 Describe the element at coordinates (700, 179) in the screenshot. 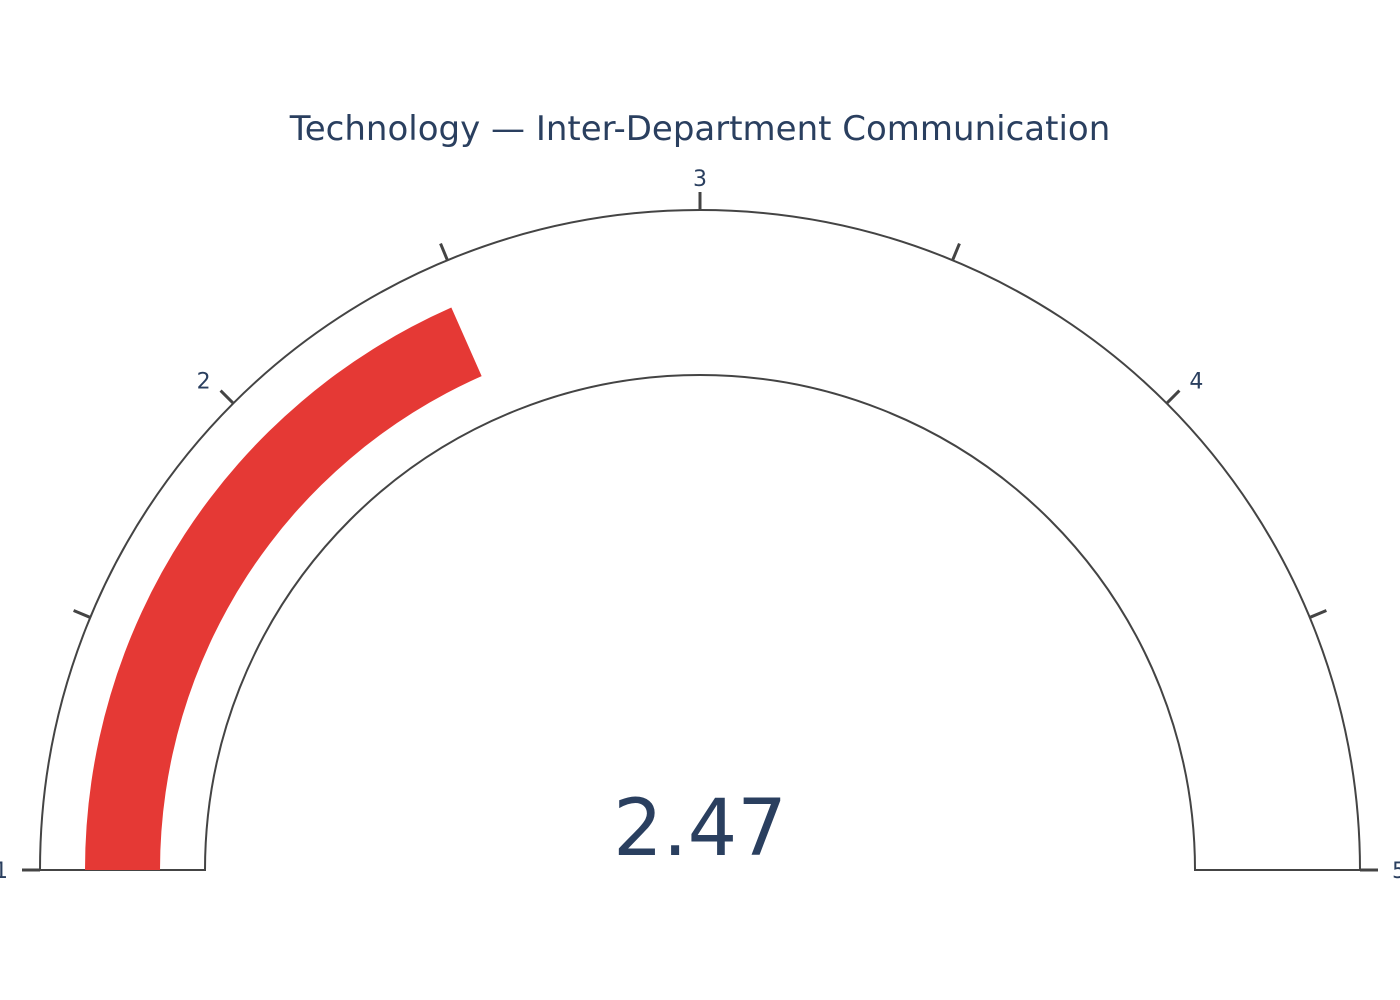

I see `tick-label-2: 3` at that location.